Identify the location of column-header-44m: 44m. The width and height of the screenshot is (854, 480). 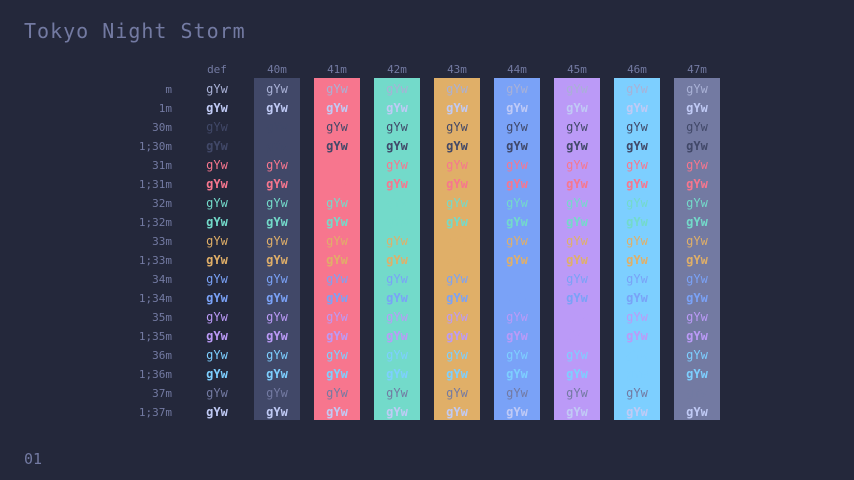
(517, 69).